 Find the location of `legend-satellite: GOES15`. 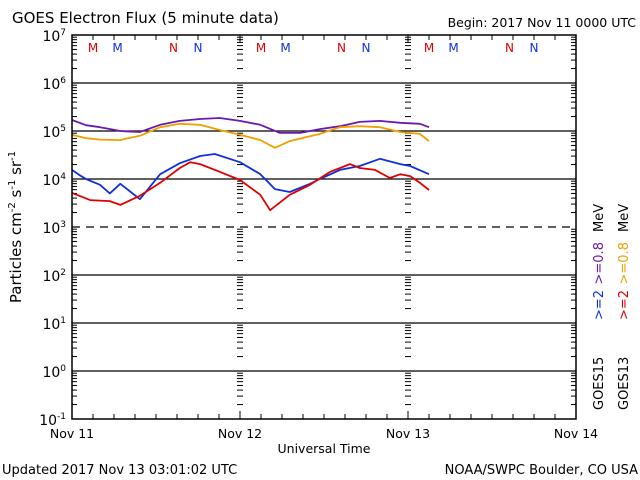

legend-satellite: GOES15 is located at coordinates (599, 383).